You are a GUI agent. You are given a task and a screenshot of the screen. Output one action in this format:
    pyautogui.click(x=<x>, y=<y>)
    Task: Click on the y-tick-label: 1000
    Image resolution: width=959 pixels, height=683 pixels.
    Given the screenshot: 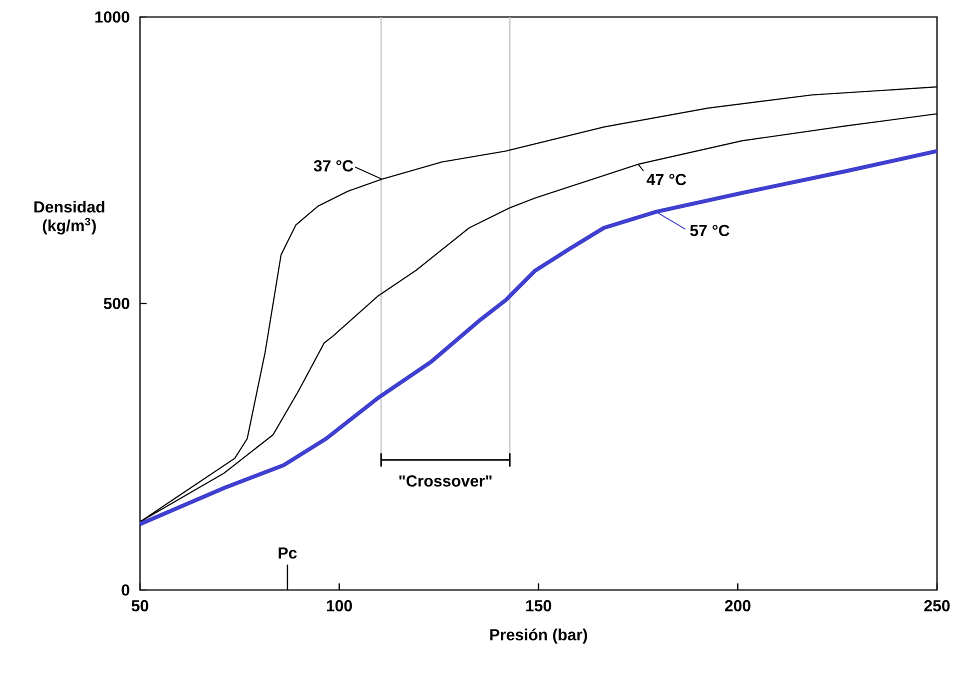 What is the action you would take?
    pyautogui.click(x=112, y=17)
    